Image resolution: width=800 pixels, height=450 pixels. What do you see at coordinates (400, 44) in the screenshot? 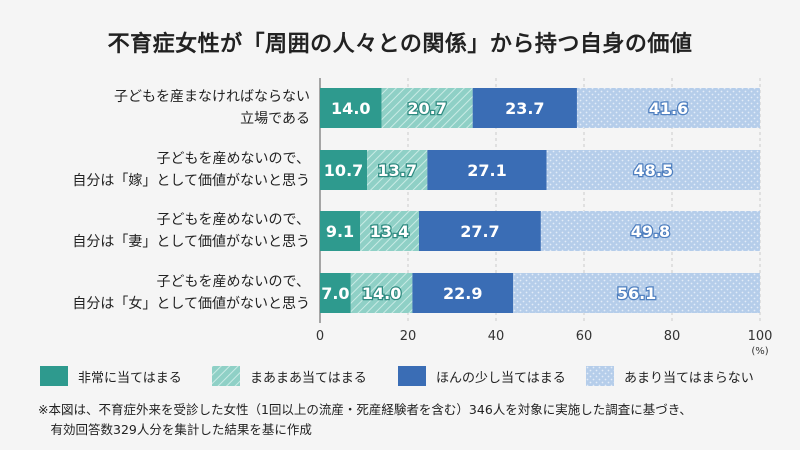
I see `chart-title: 不育症女性が「周囲の人々との関係」から持つ自身の価値` at bounding box center [400, 44].